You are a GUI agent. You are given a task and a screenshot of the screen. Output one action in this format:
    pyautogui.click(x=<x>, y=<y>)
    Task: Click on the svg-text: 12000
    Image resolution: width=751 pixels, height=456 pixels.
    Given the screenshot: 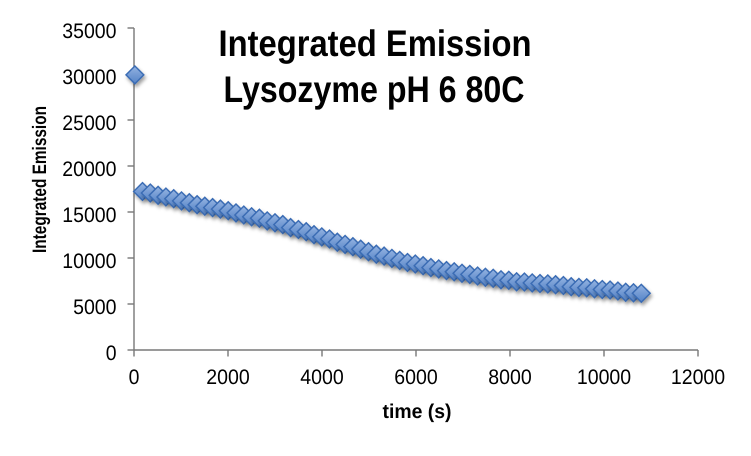 What is the action you would take?
    pyautogui.click(x=698, y=377)
    